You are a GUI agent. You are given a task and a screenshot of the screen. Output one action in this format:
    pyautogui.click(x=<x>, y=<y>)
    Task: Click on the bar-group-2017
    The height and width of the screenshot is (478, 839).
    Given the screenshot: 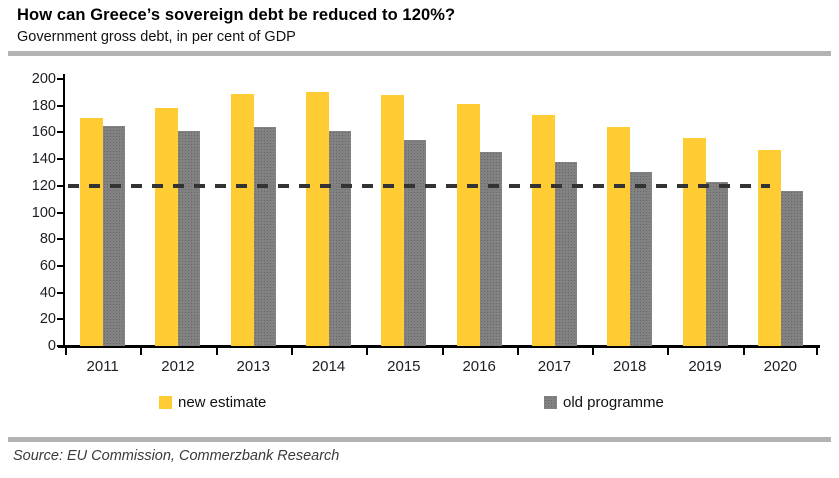 What is the action you would take?
    pyautogui.click(x=554, y=212)
    